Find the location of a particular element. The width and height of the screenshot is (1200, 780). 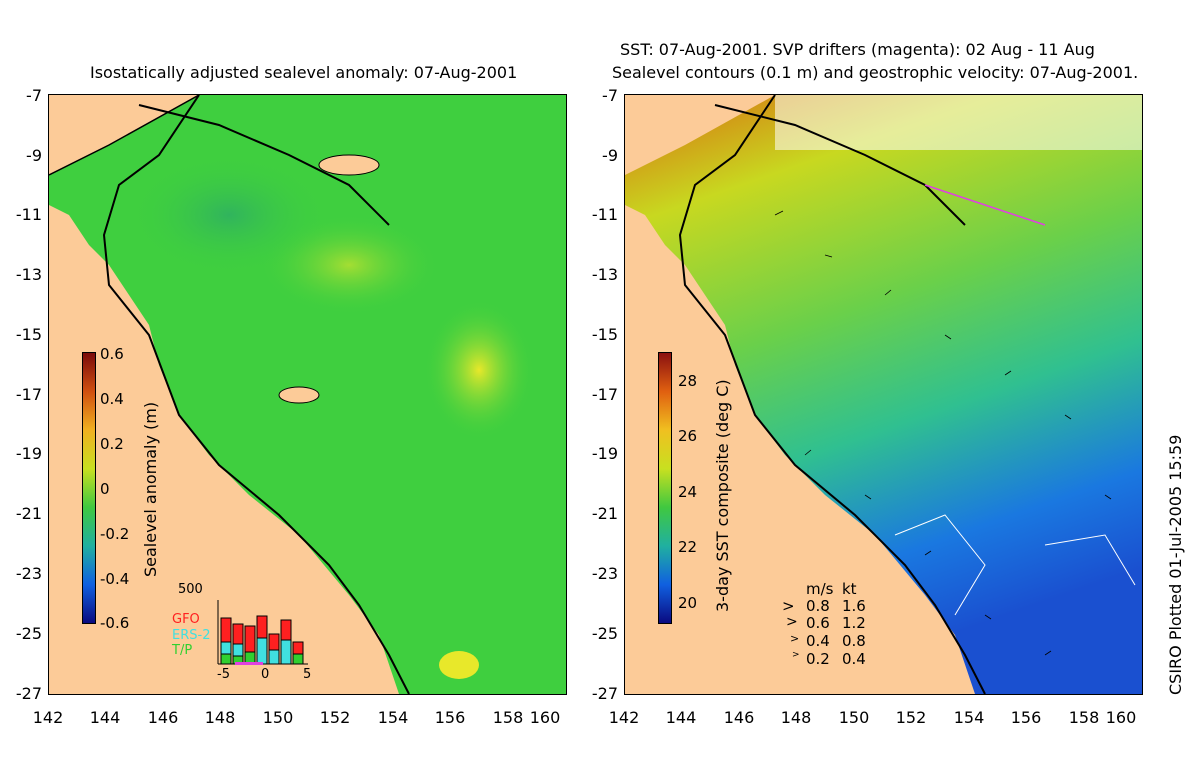

velocity-legend-kt: 0.4 is located at coordinates (854, 659).